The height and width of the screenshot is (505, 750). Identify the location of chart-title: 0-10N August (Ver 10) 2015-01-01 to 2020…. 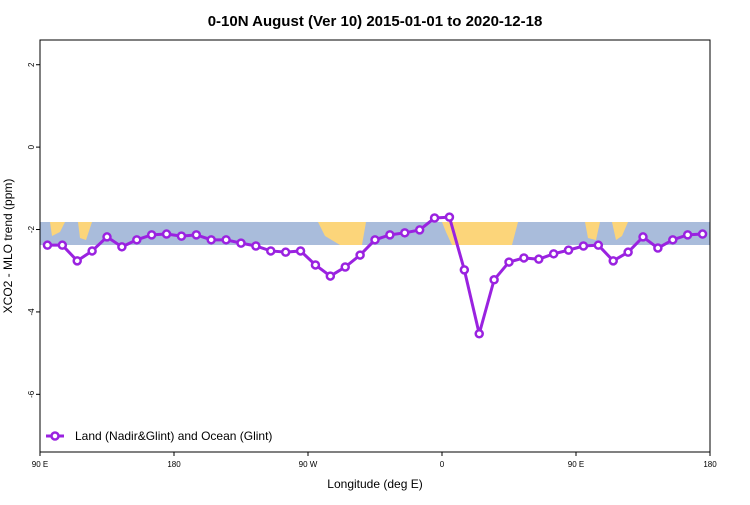
(375, 21).